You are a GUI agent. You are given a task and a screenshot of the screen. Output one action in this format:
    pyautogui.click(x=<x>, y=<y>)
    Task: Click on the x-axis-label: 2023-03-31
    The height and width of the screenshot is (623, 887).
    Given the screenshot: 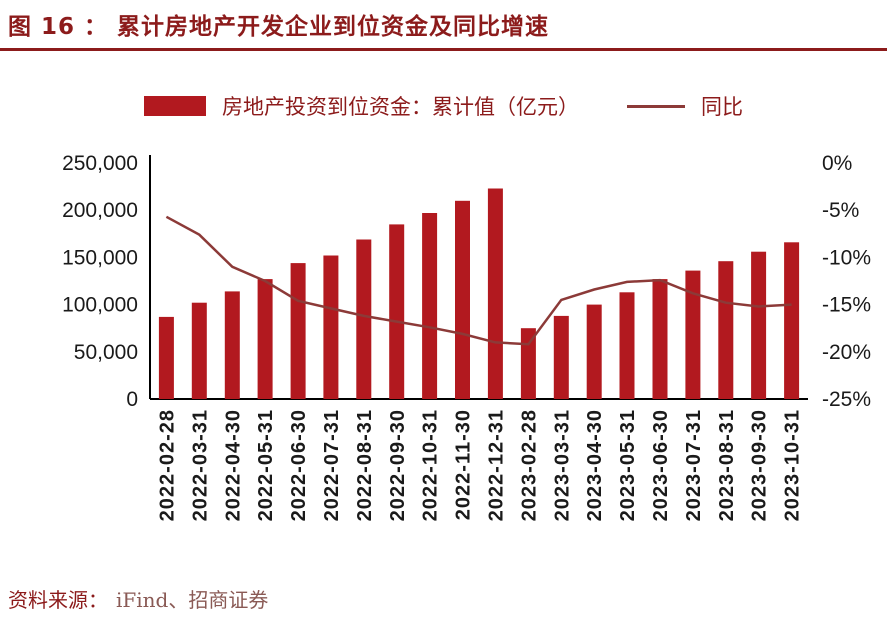 What is the action you would take?
    pyautogui.click(x=562, y=465)
    